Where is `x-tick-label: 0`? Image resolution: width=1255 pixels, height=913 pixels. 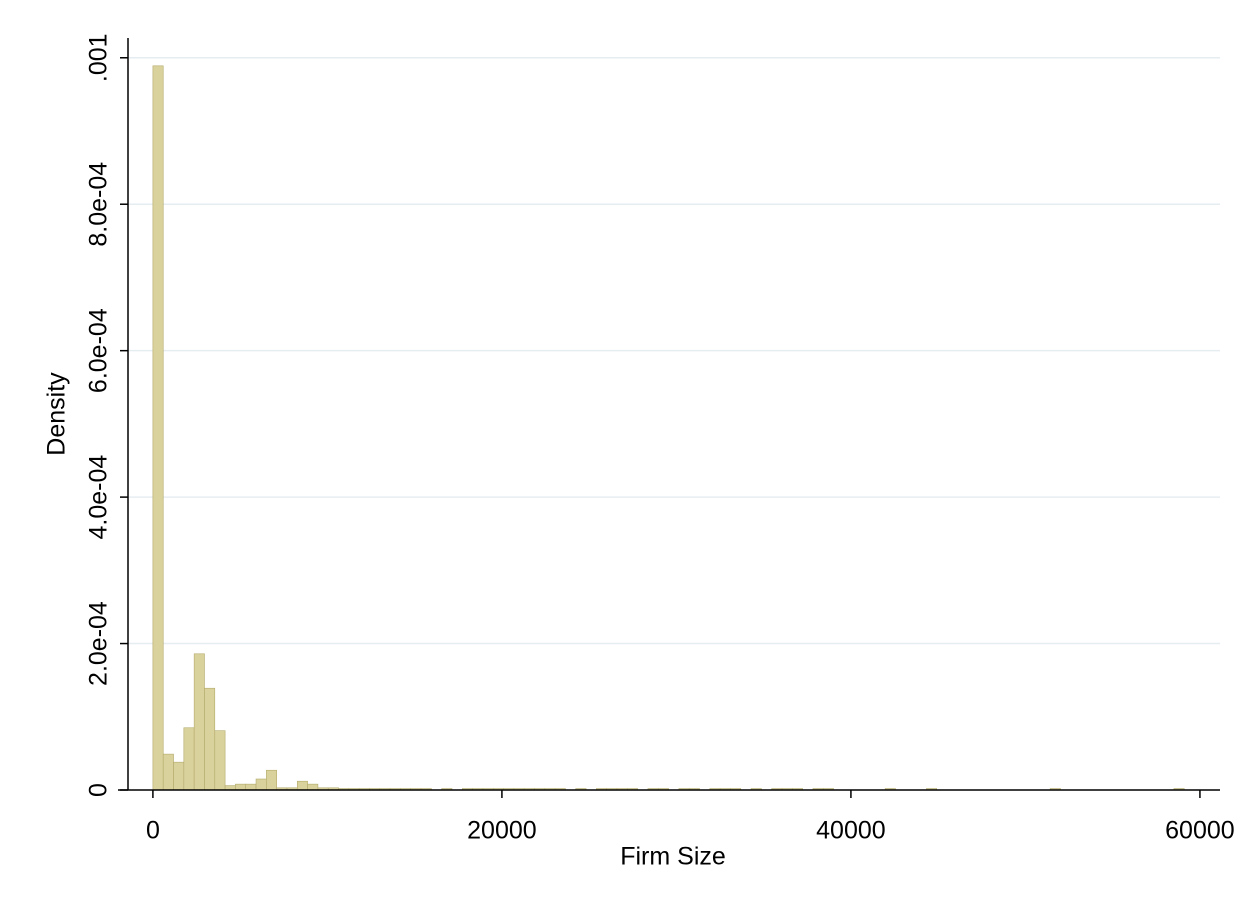
x-tick-label: 0 is located at coordinates (153, 831).